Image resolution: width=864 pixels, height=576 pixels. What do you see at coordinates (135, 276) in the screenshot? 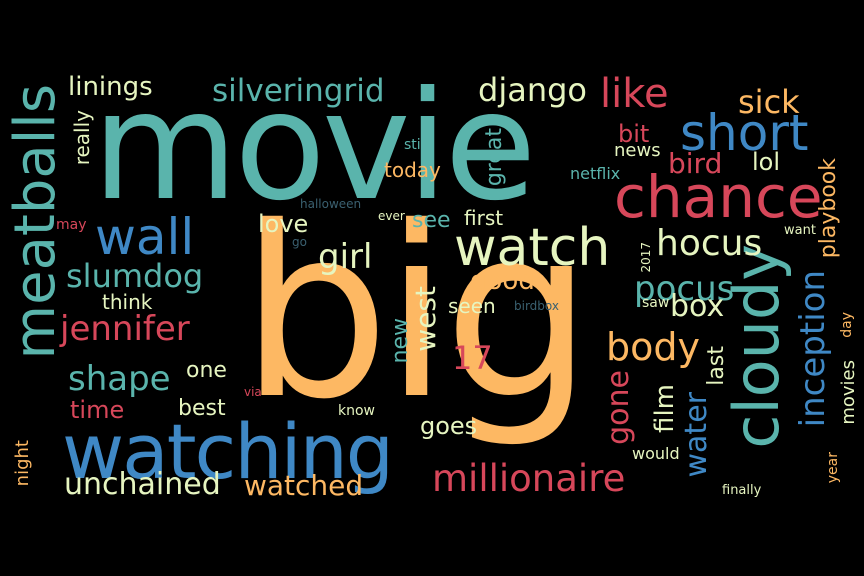
I see `word-slumdog: slumdog` at bounding box center [135, 276].